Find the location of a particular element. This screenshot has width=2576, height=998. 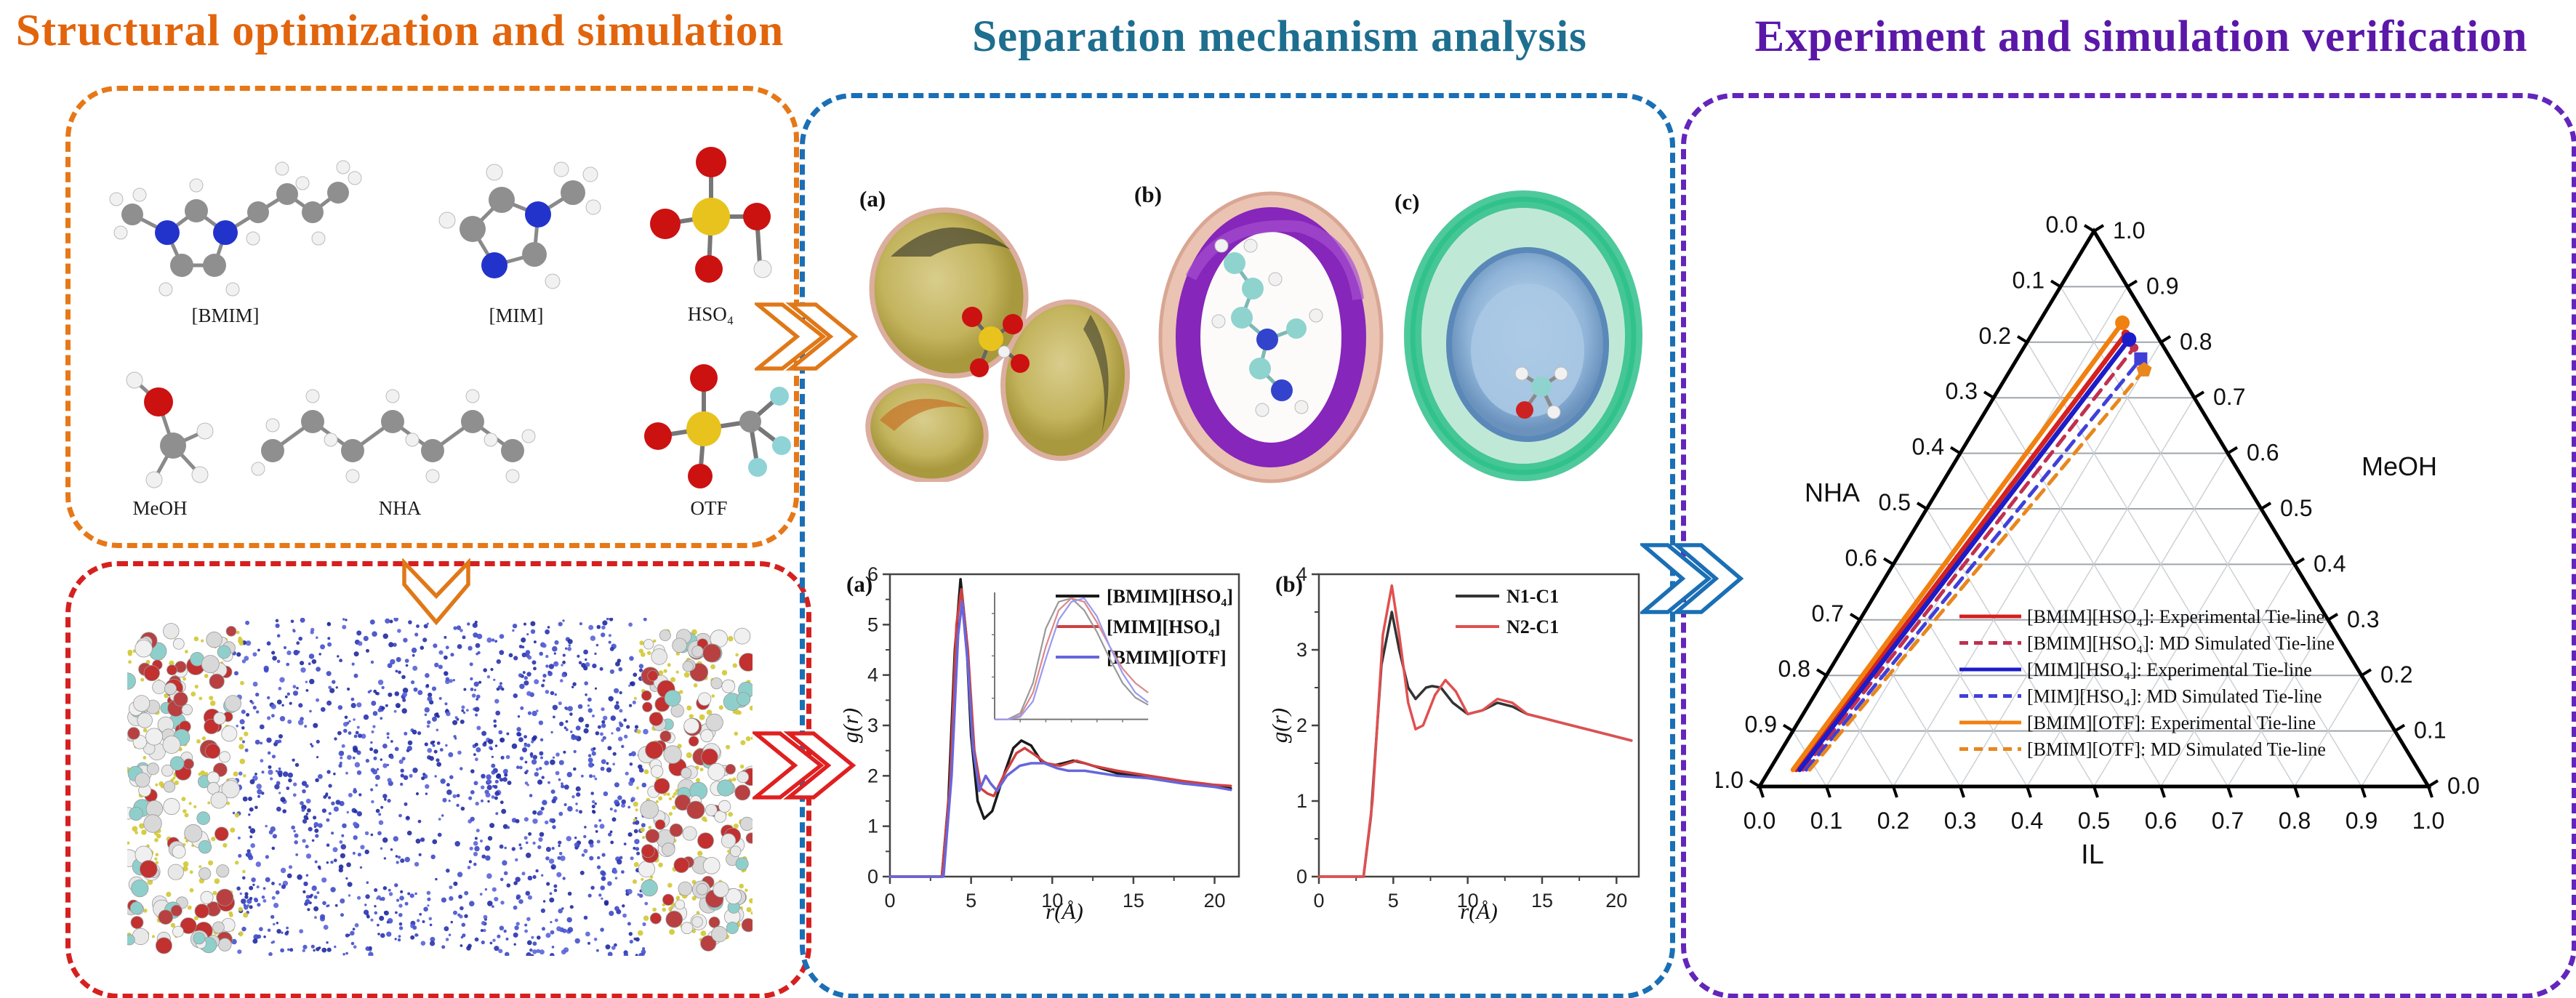

iso-label-b: (b) is located at coordinates (1148, 195).